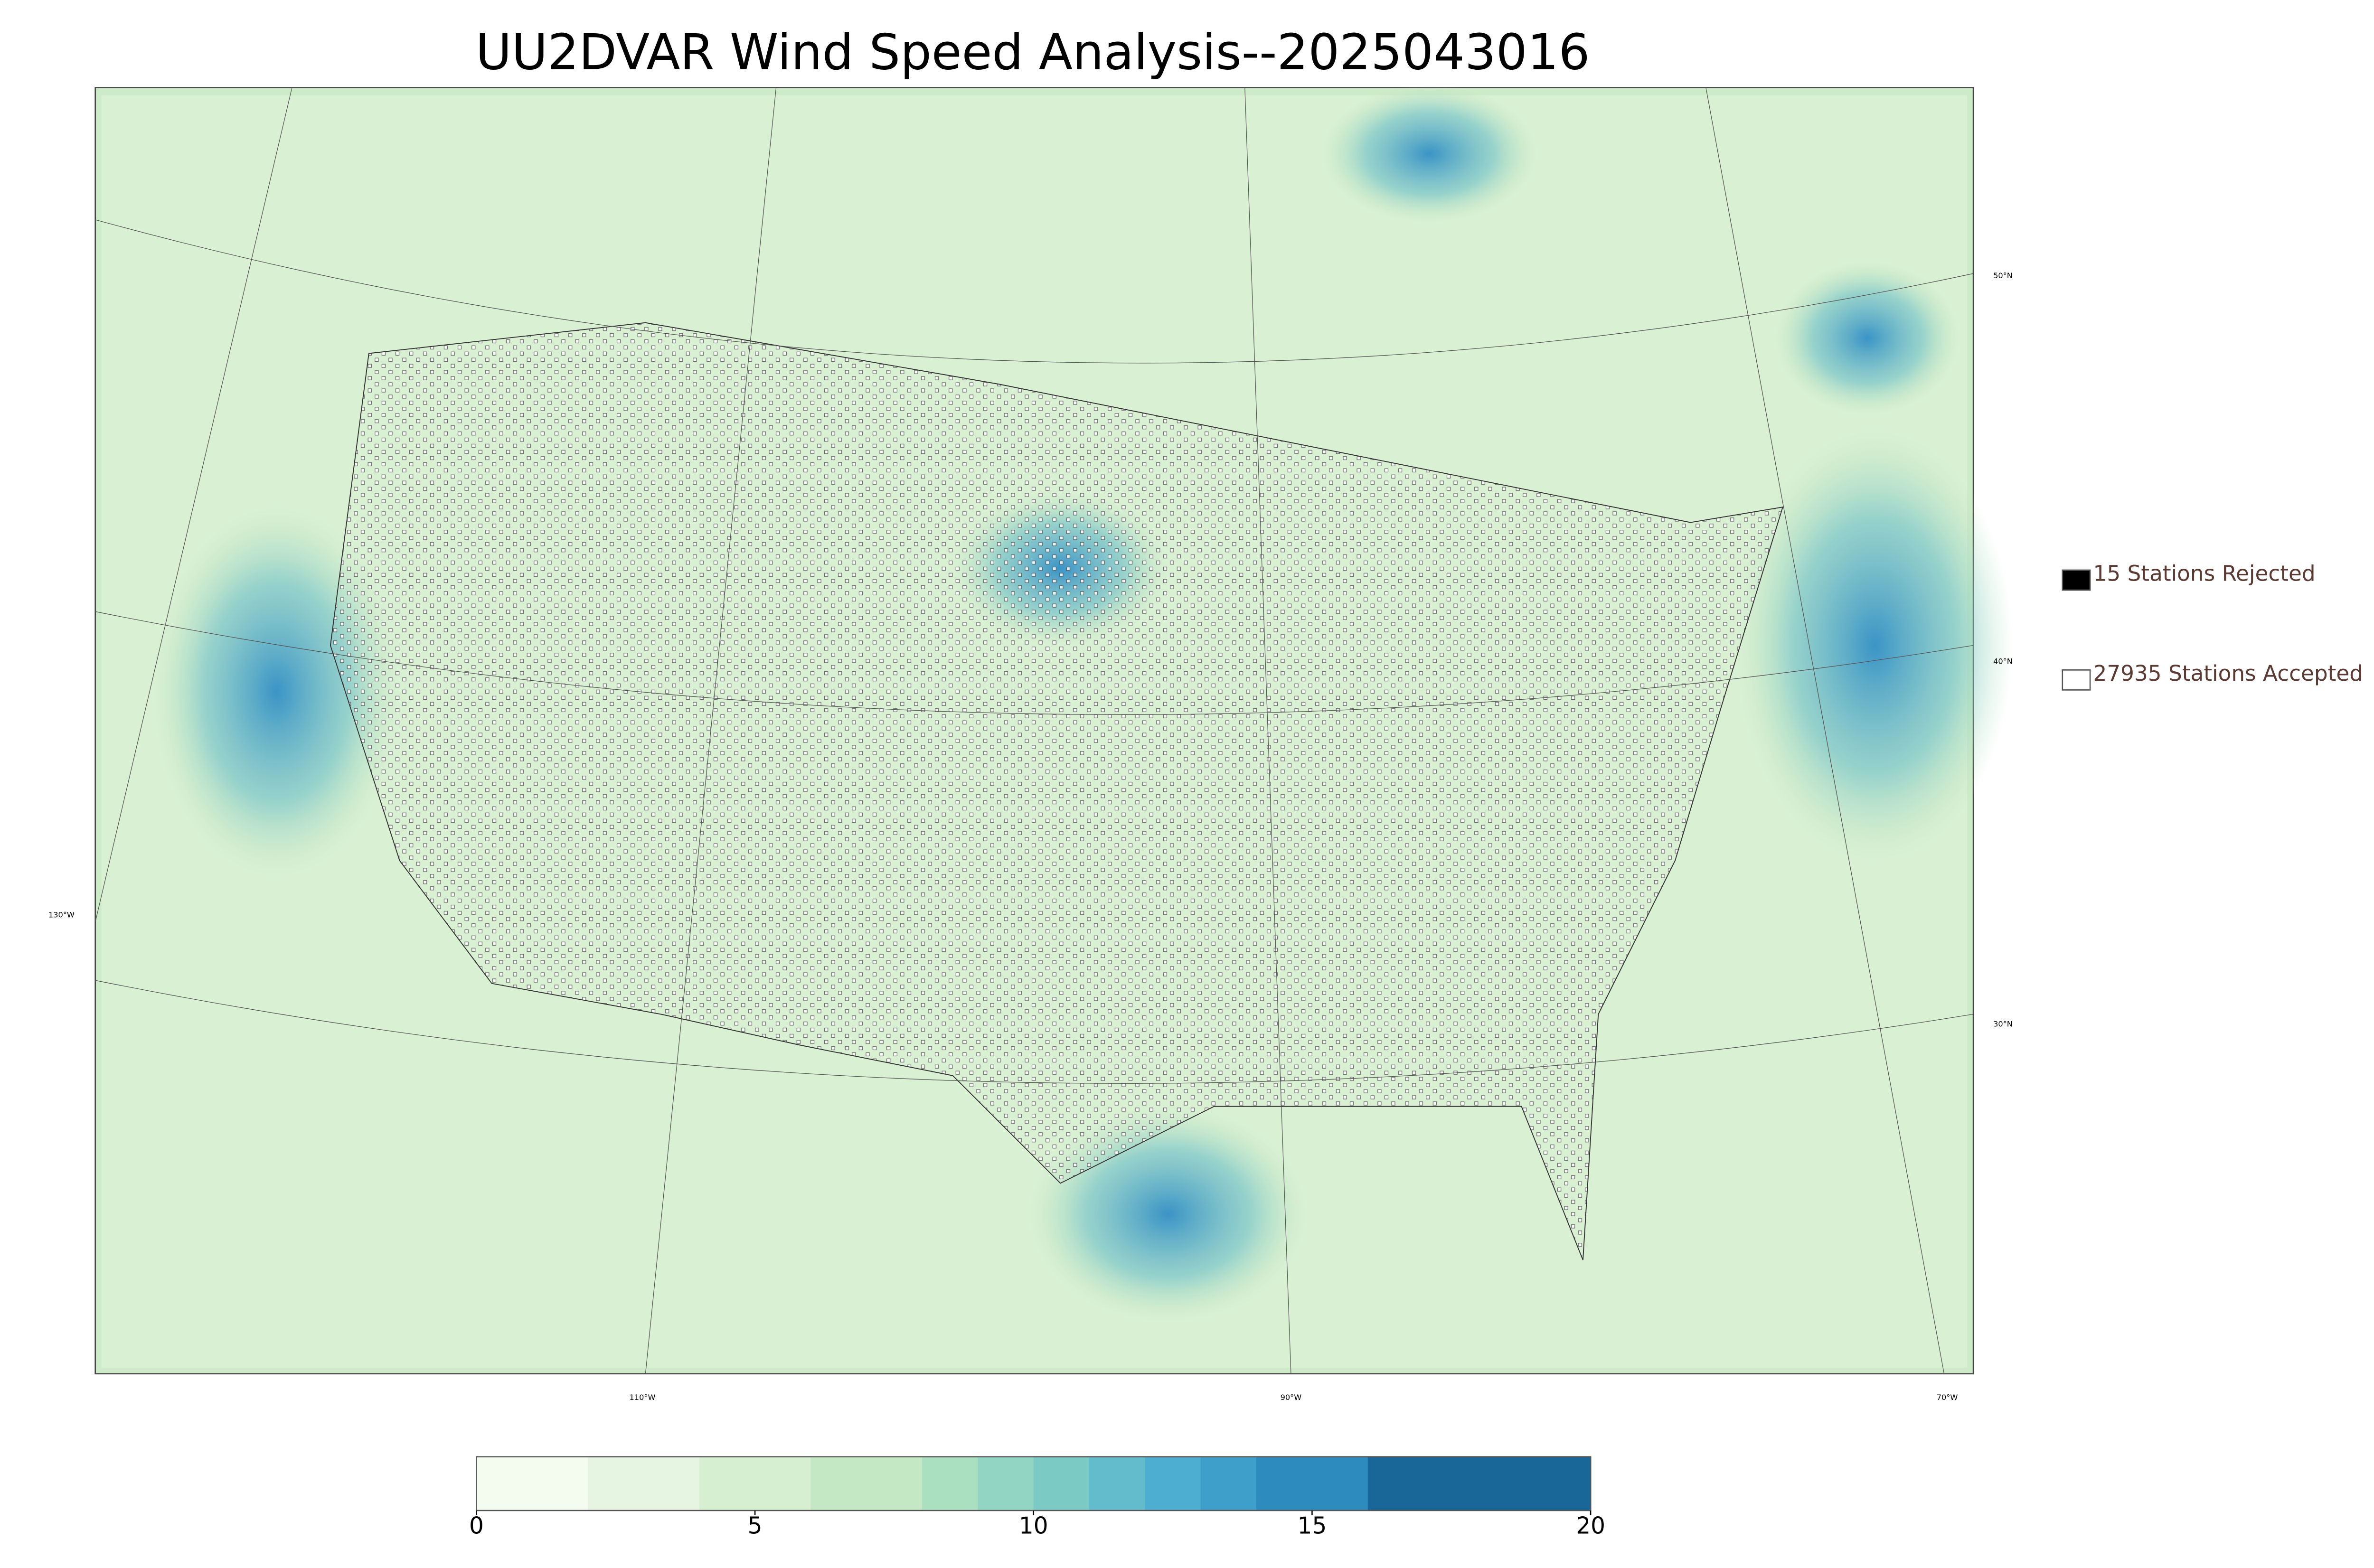 The width and height of the screenshot is (2374, 1568). Describe the element at coordinates (1947, 1397) in the screenshot. I see `longitude-label: 70°W` at that location.